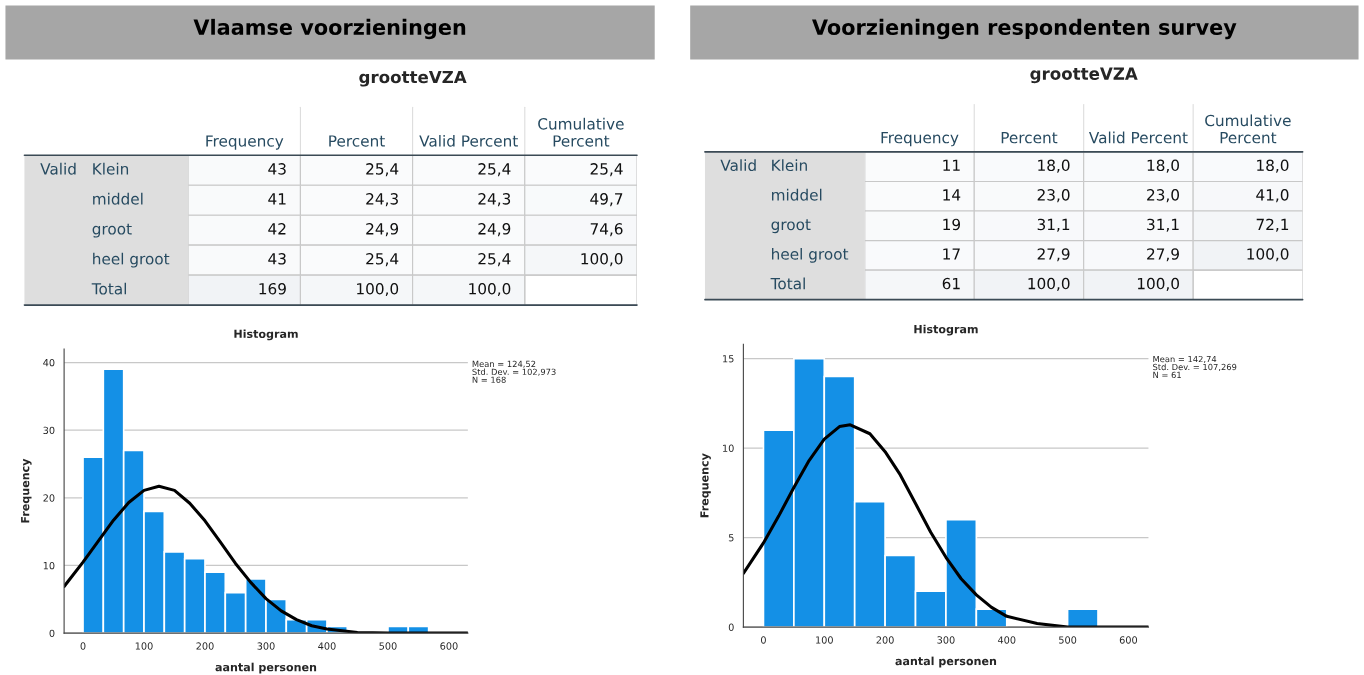 Image resolution: width=1364 pixels, height=675 pixels. What do you see at coordinates (514, 372) in the screenshot?
I see `text: Std. Dev. = 102,973` at bounding box center [514, 372].